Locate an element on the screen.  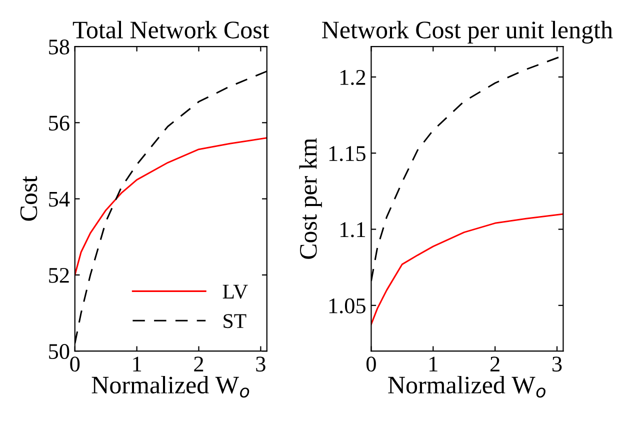
y-axis-title: Cost is located at coordinates (29, 198).